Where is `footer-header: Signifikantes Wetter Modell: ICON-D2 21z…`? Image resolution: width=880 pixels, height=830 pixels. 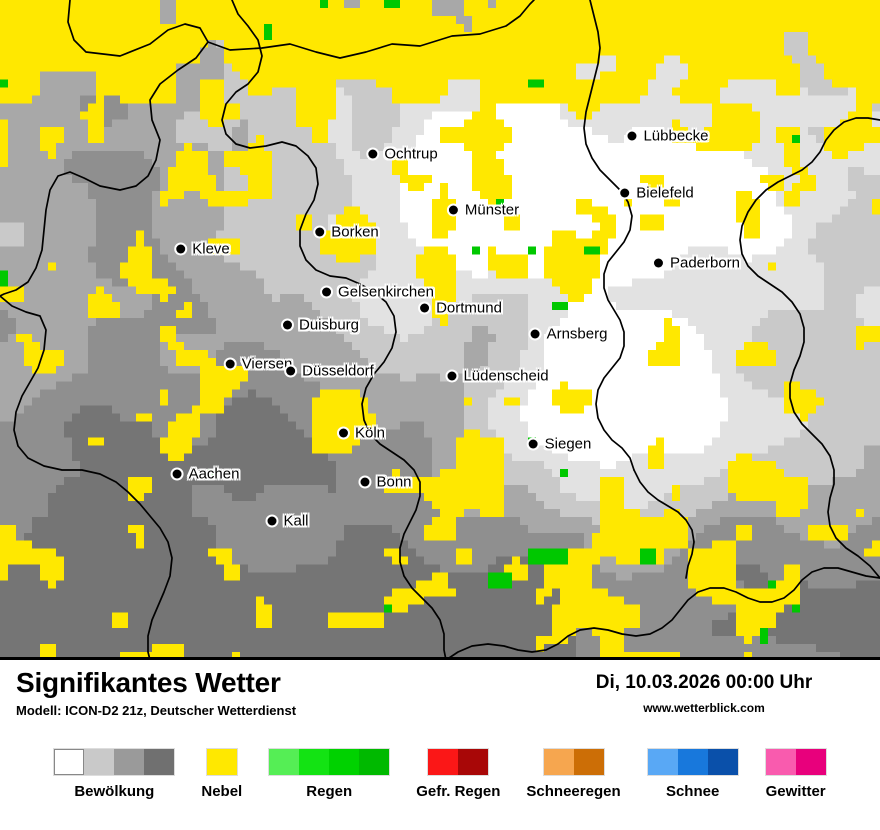 footer-header: Signifikantes Wetter Modell: ICON-D2 21z… is located at coordinates (440, 694).